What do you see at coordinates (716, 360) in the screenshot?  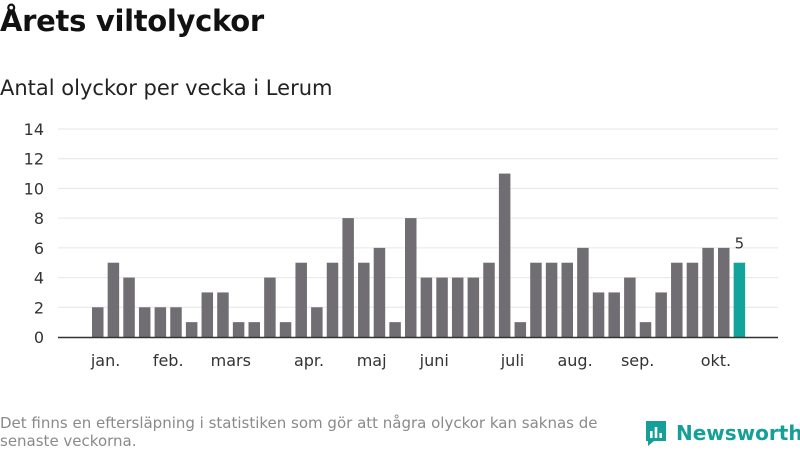 I see `x-tick-label: okt.` at bounding box center [716, 360].